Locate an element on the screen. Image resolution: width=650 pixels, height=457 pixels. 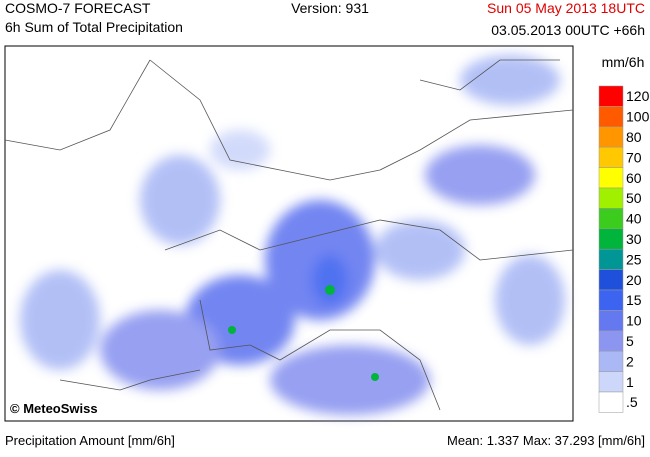
footer-left: Precipitation Amount [mm/6h] is located at coordinates (90, 440).